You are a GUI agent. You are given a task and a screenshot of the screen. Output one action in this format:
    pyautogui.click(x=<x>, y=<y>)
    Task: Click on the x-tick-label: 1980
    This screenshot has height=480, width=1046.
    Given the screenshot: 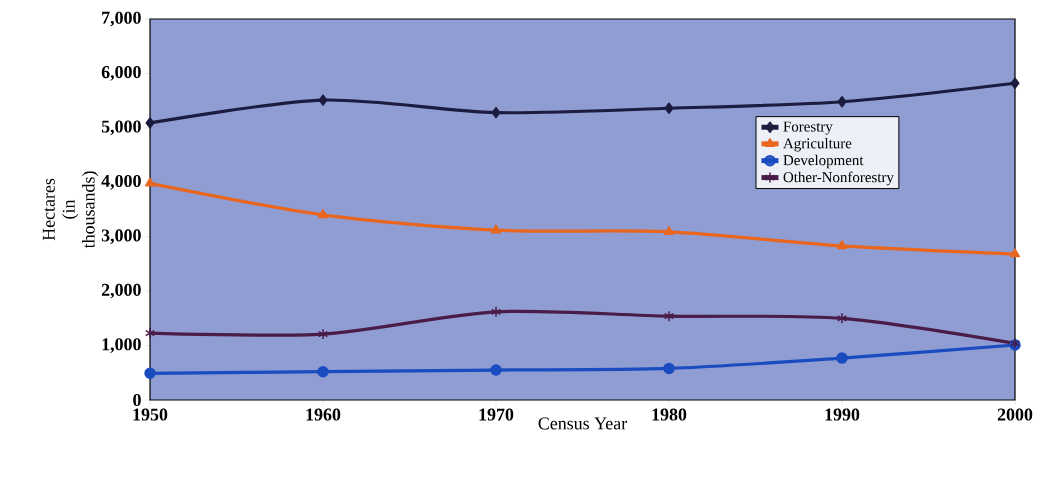 What is the action you would take?
    pyautogui.click(x=669, y=414)
    